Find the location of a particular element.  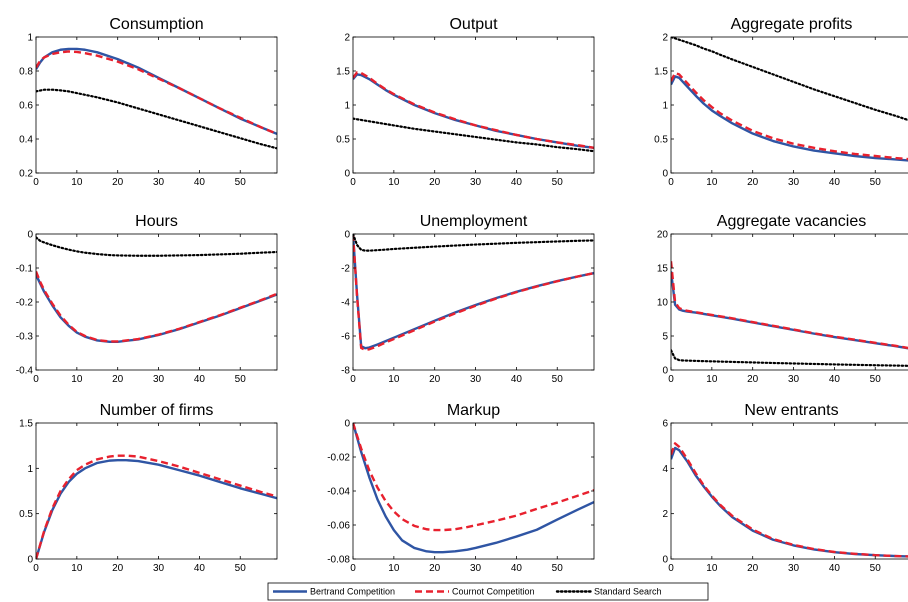

y-tick-label: -0.02 is located at coordinates (338, 458).